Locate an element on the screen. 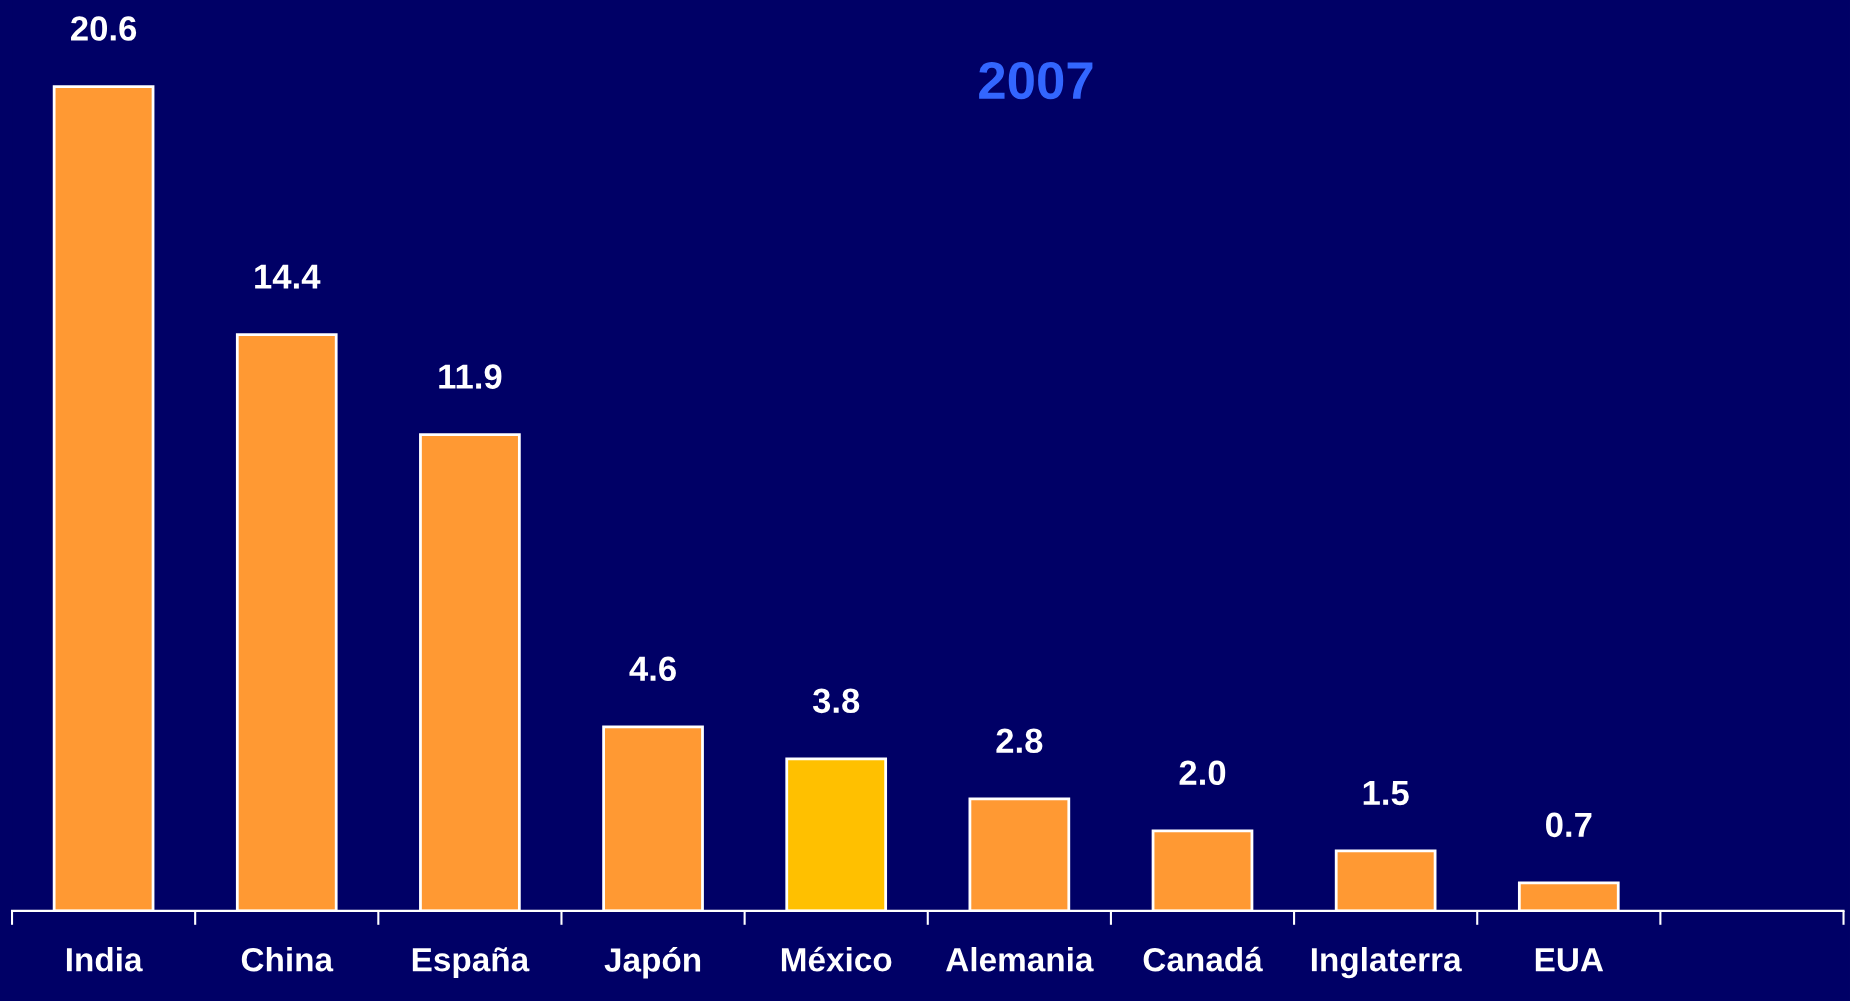  x-tick-label: Japón is located at coordinates (652, 963).